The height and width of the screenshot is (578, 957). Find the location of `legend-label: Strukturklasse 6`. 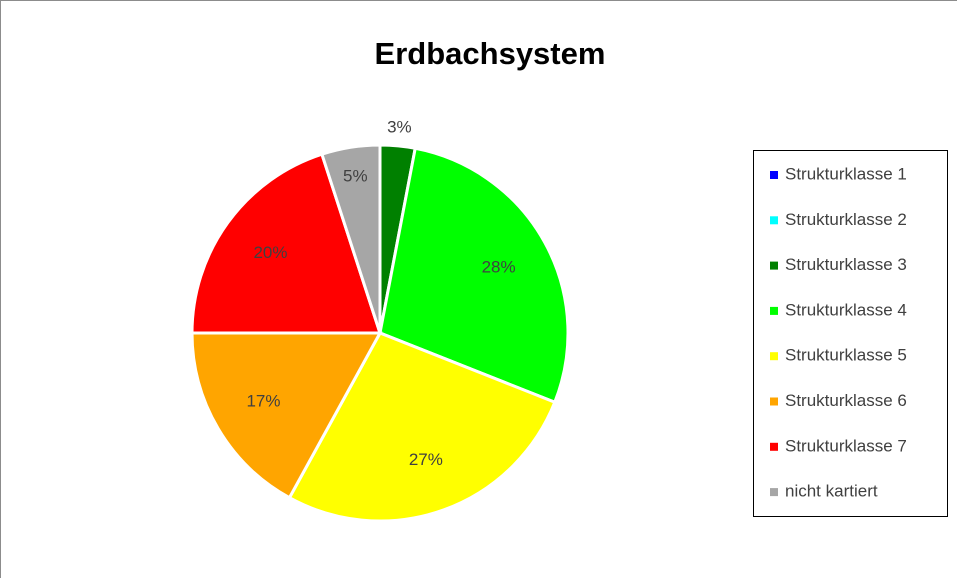

legend-label: Strukturklasse 6 is located at coordinates (846, 400).